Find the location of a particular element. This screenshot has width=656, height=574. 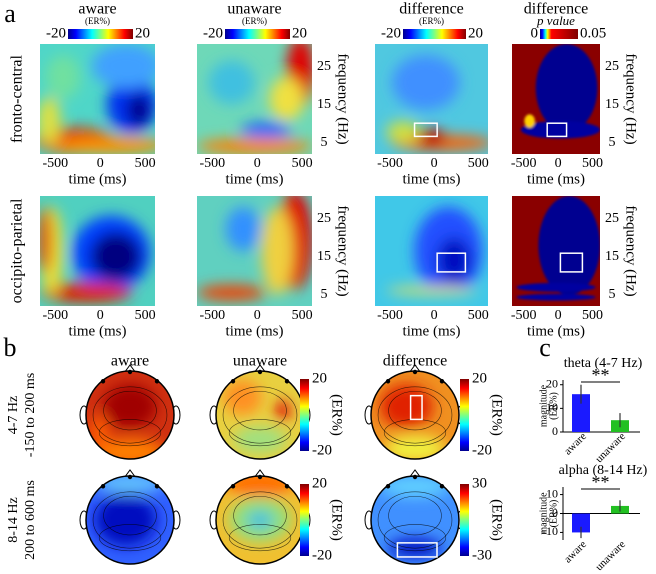

panel-label: b is located at coordinates (10, 347).